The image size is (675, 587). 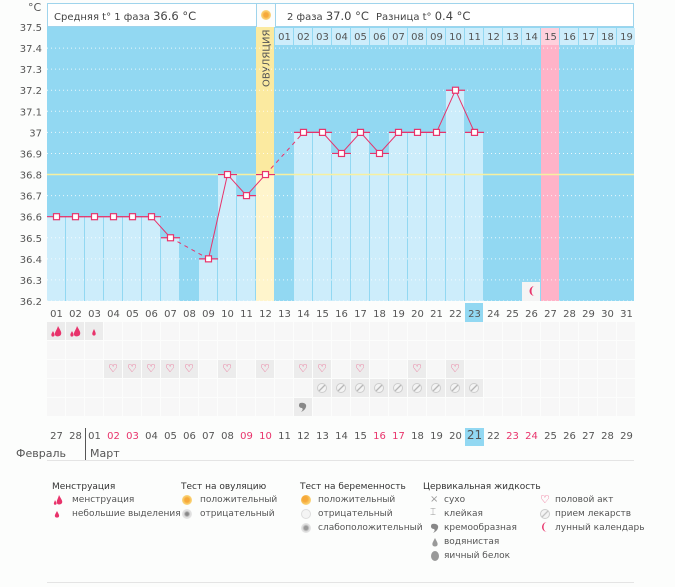 What do you see at coordinates (512, 436) in the screenshot?
I see `calendar-date: 23` at bounding box center [512, 436].